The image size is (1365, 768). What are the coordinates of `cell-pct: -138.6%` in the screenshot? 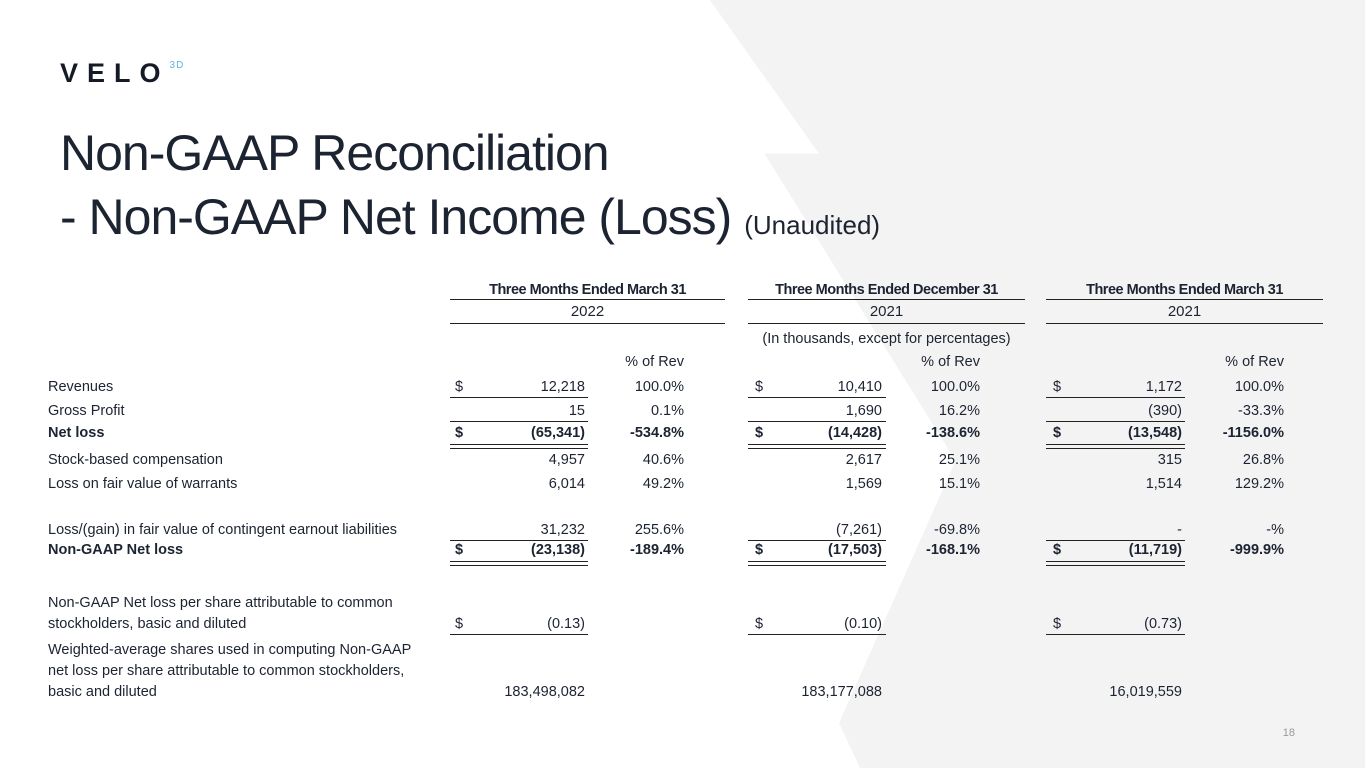 It's located at (952, 433).